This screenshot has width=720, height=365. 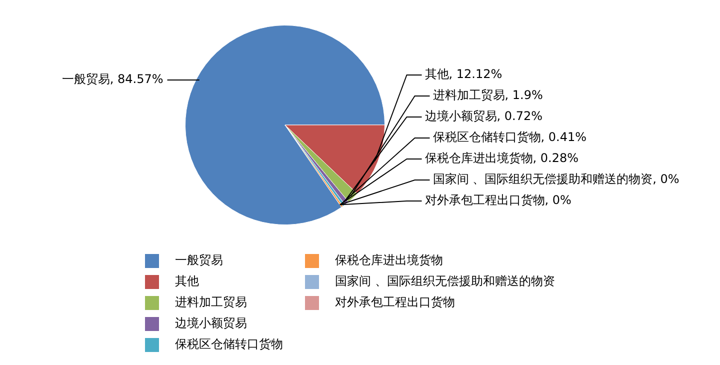 I want to click on data-label: 边境小额贸易, 0.72%, so click(x=483, y=116).